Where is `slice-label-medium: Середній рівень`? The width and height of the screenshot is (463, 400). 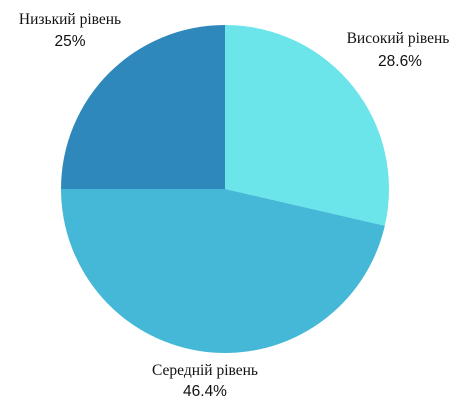
slice-label-medium: Середній рівень is located at coordinates (205, 370).